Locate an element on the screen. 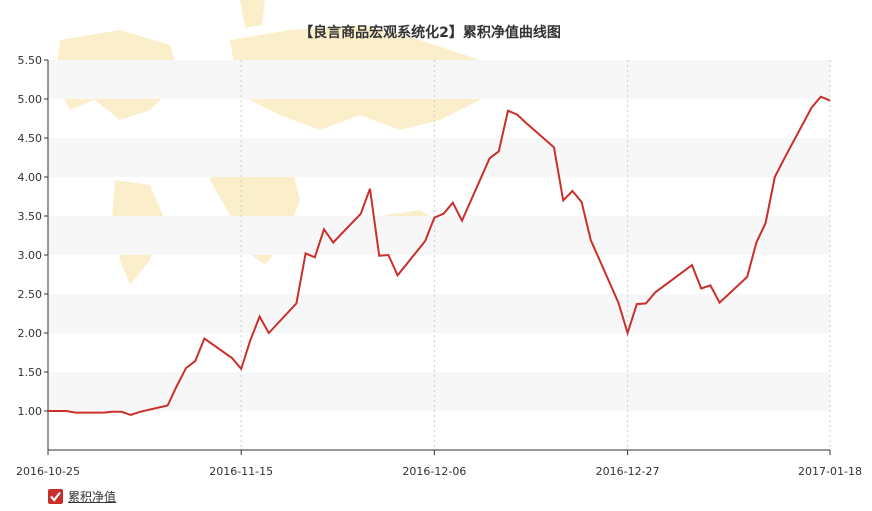 The image size is (872, 511). y-tick-label: 3.00 is located at coordinates (30, 255).